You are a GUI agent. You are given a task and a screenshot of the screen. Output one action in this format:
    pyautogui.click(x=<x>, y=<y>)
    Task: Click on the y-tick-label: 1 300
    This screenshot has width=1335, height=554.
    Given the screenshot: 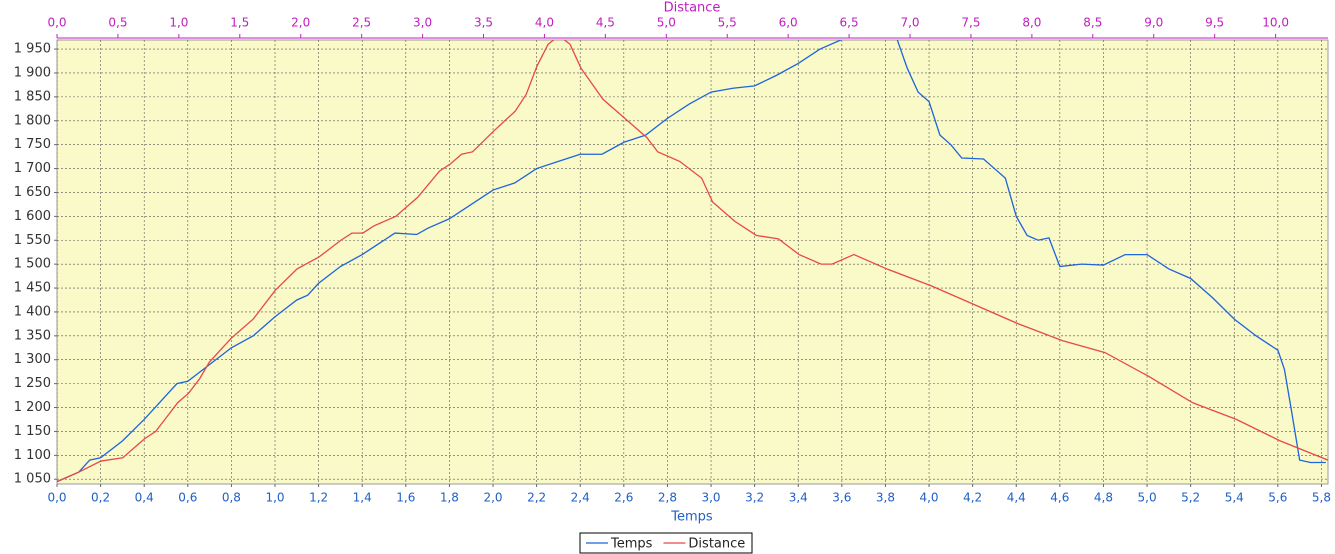 What is the action you would take?
    pyautogui.click(x=32, y=359)
    